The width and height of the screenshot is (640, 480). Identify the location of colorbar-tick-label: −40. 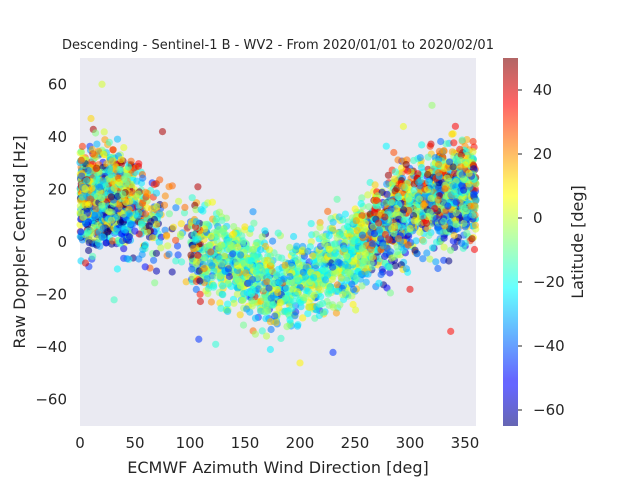
(549, 346).